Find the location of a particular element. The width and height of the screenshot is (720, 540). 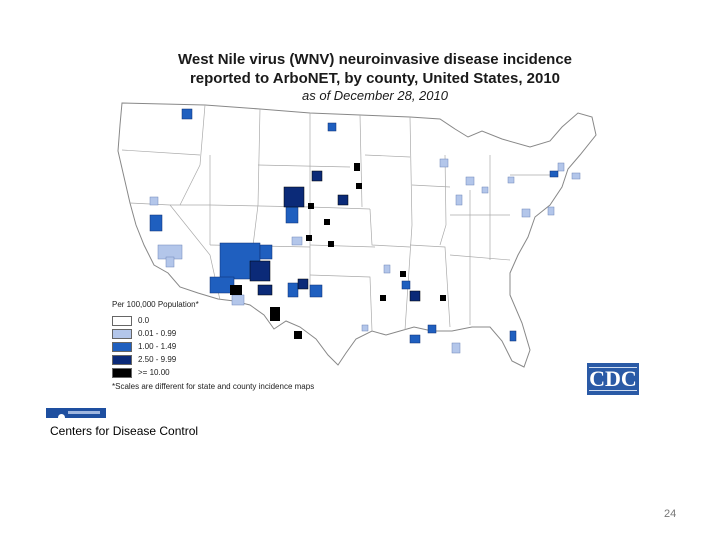

legend-label: 2.50 - 9.99 is located at coordinates (157, 359).